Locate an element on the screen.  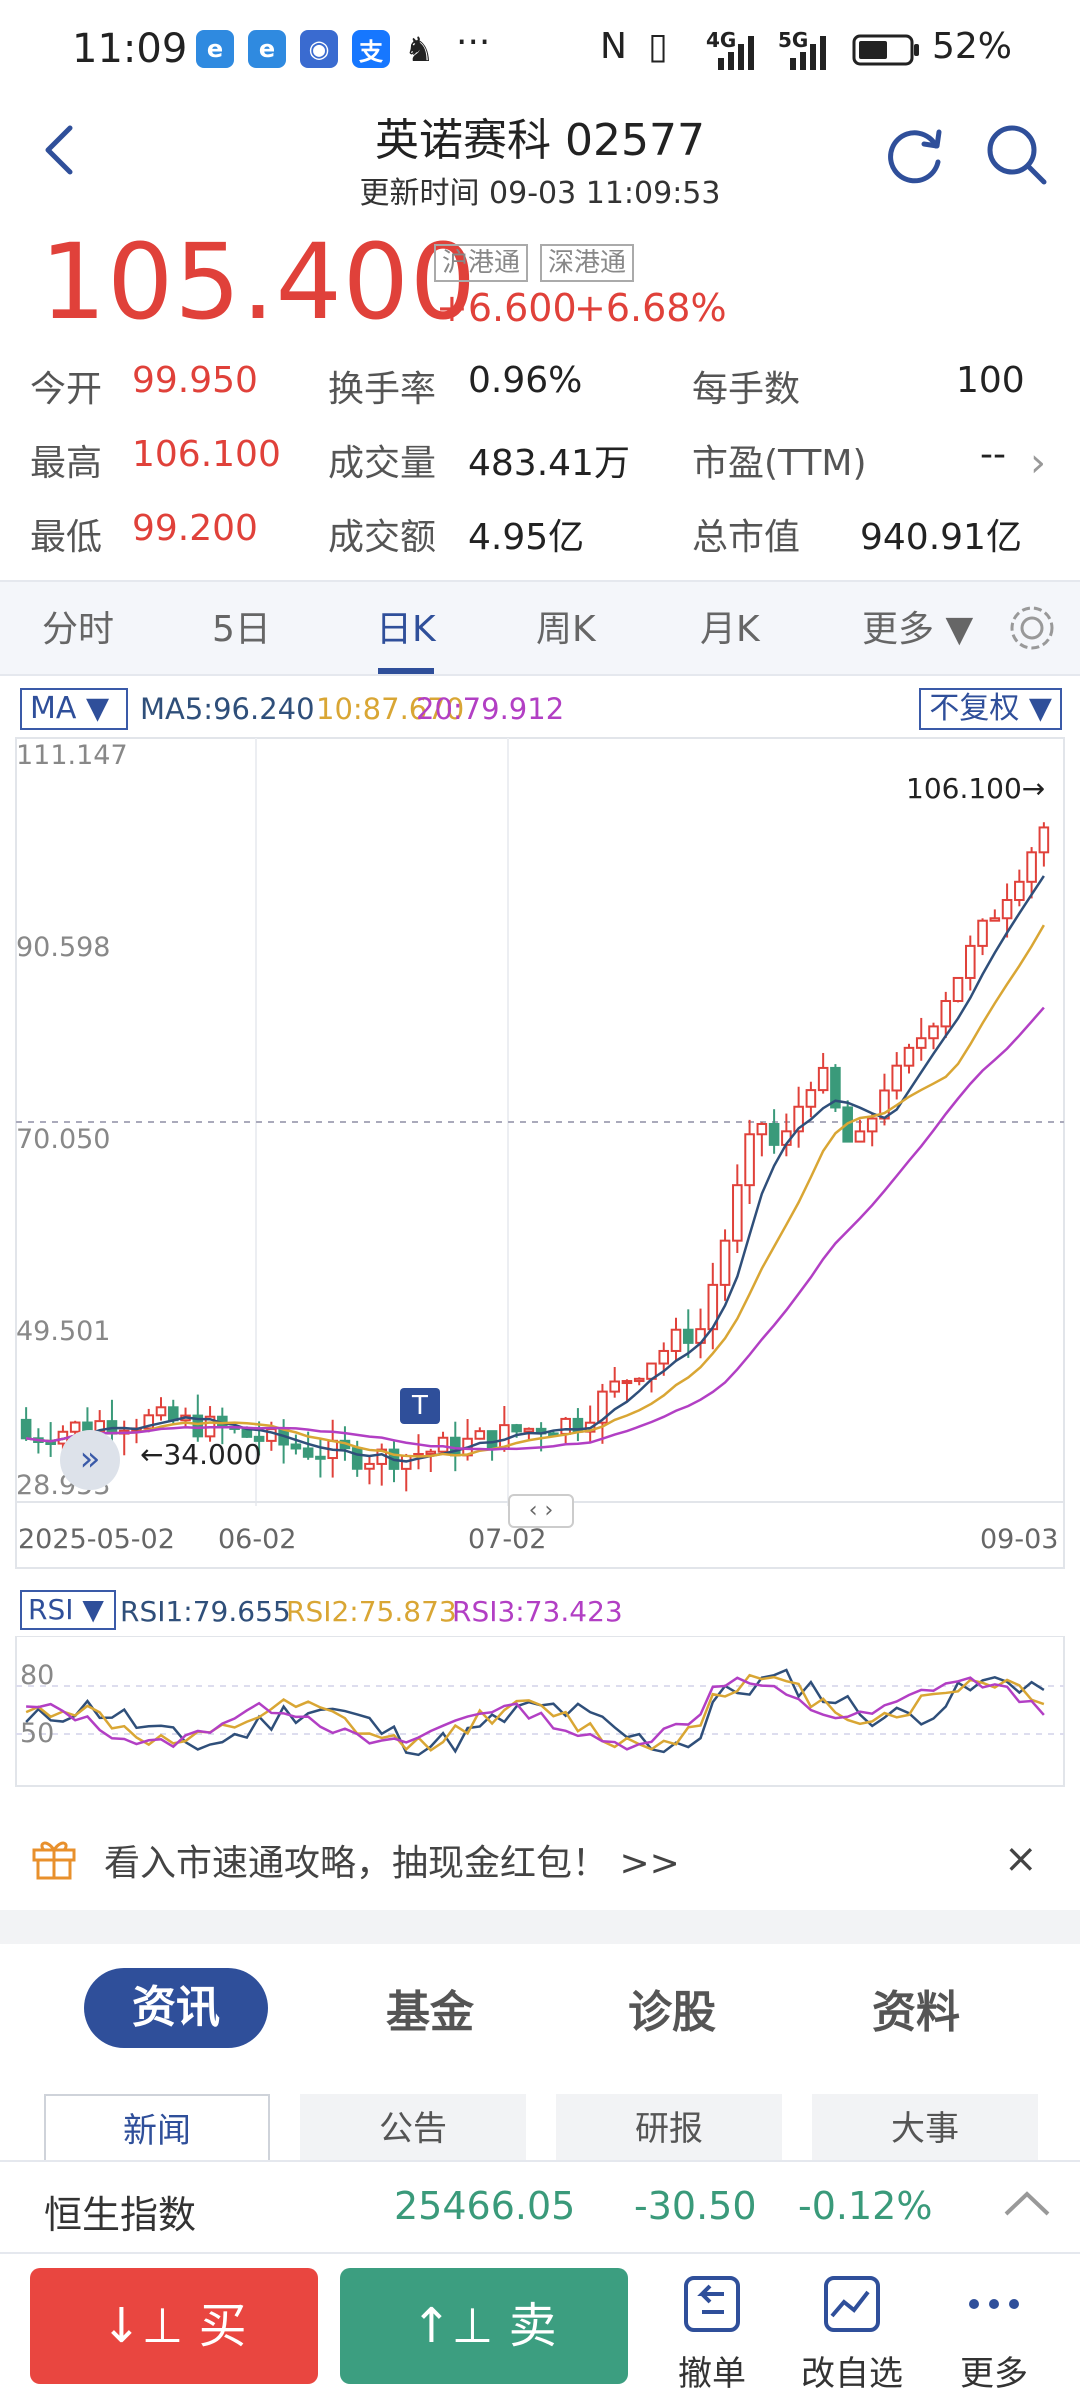
refresh-button is located at coordinates (915, 155).